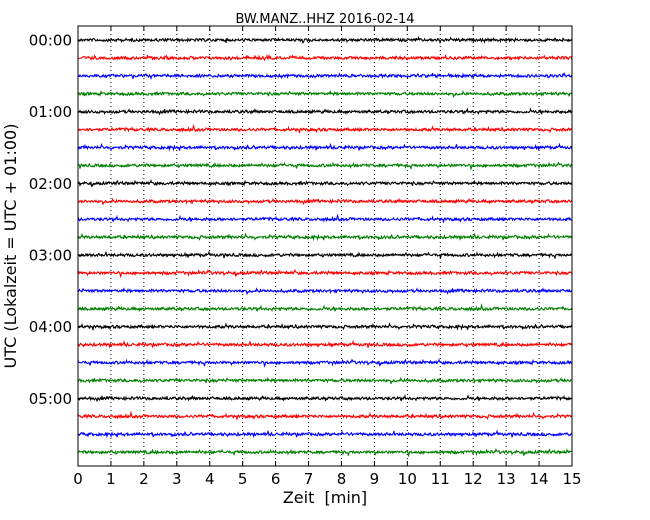  I want to click on x-tick-label: 11, so click(440, 479).